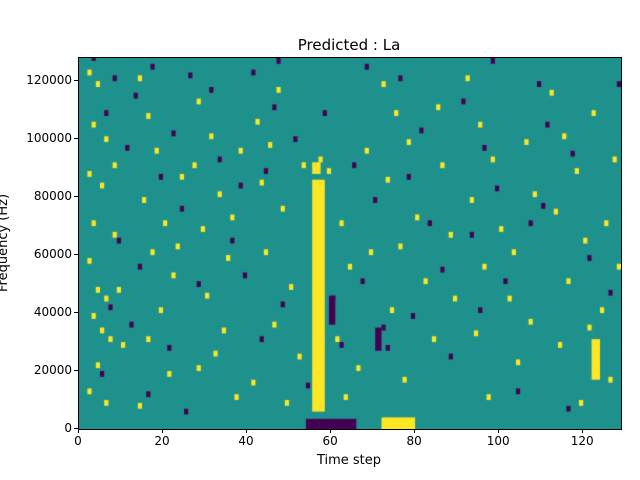 This screenshot has width=640, height=480. Describe the element at coordinates (582, 441) in the screenshot. I see `x-tick-label: 120` at that location.